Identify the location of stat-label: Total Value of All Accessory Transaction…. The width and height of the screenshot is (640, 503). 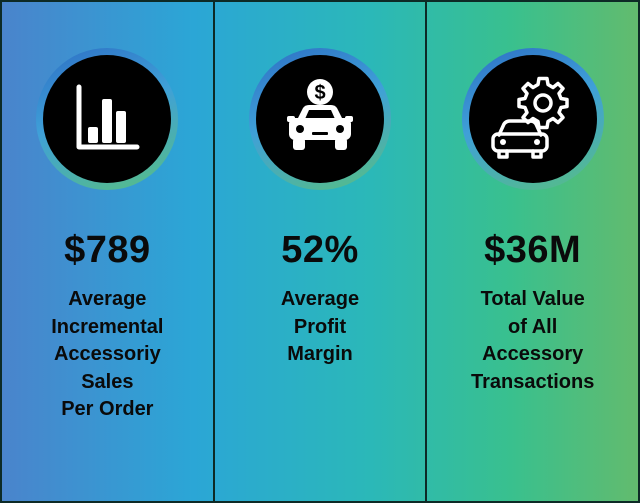
(532, 341).